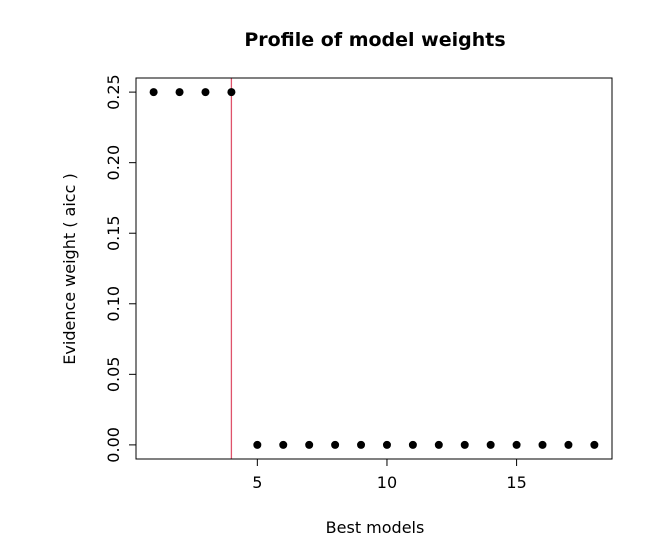 This screenshot has height=558, width=653. Describe the element at coordinates (113, 163) in the screenshot. I see `y-tick-label: 0.20` at that location.